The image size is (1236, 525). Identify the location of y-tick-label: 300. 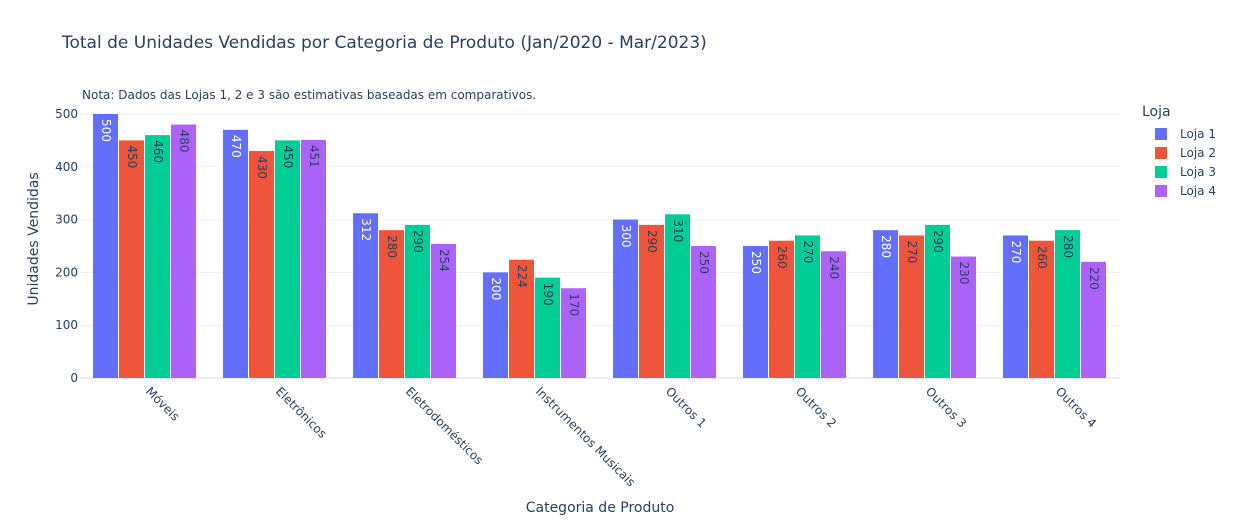
(66, 220).